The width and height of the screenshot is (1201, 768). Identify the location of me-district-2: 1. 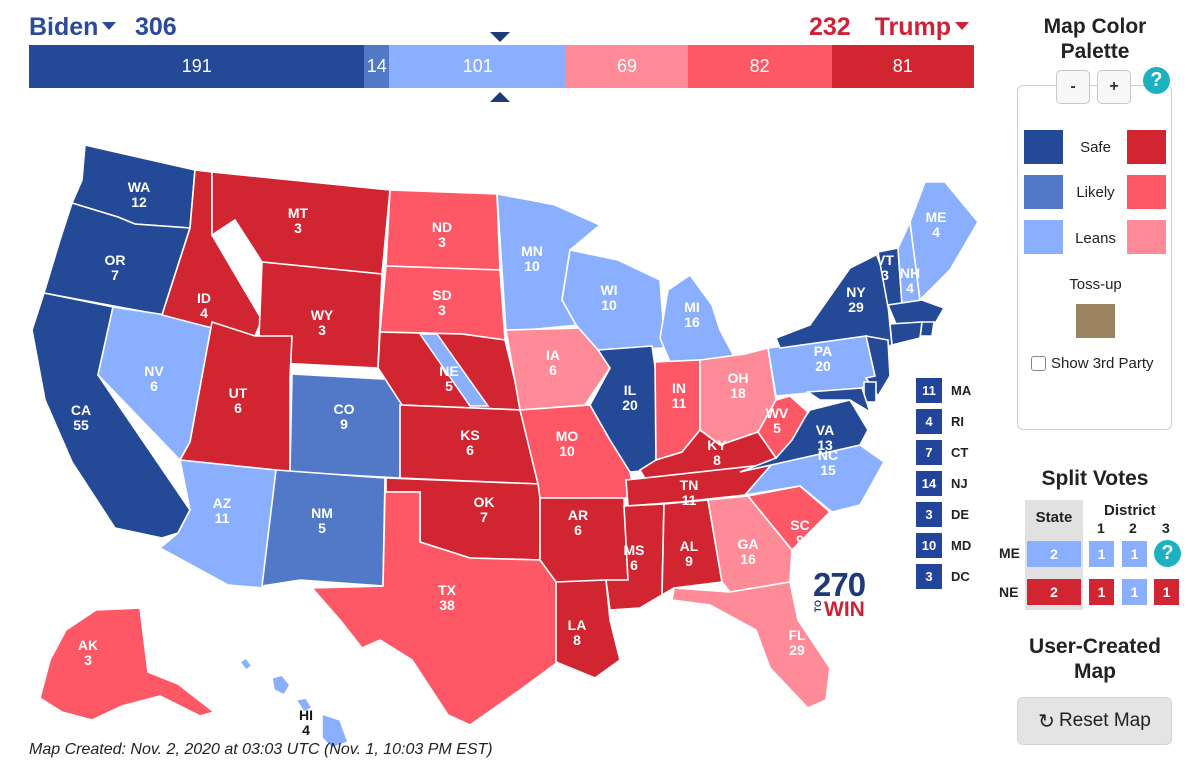
(1134, 554).